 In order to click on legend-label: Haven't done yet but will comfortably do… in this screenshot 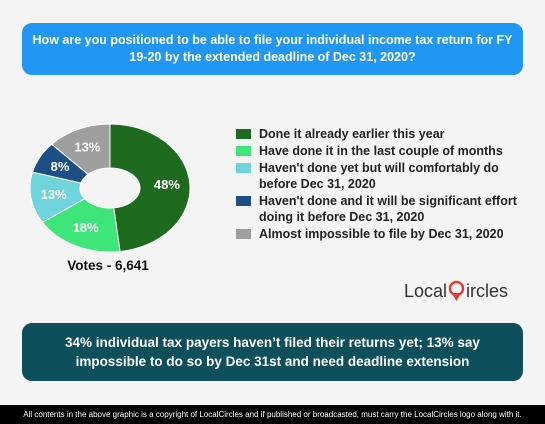, I will do `click(379, 176)`.